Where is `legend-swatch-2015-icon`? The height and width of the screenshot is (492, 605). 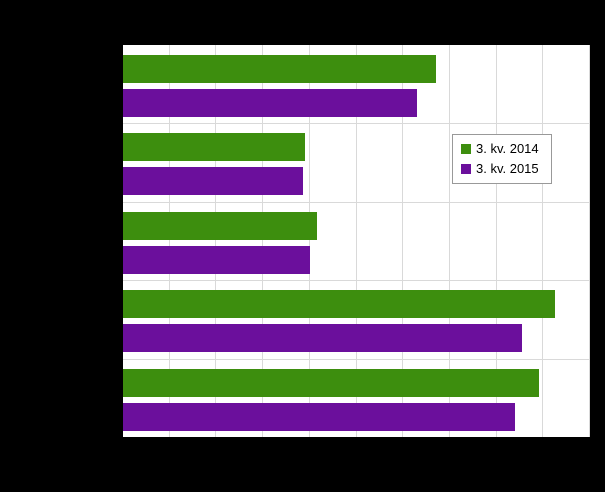
legend-swatch-2015-icon is located at coordinates (466, 169).